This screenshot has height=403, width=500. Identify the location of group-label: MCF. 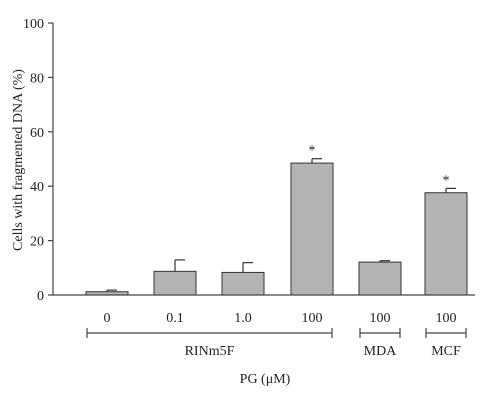
(446, 351).